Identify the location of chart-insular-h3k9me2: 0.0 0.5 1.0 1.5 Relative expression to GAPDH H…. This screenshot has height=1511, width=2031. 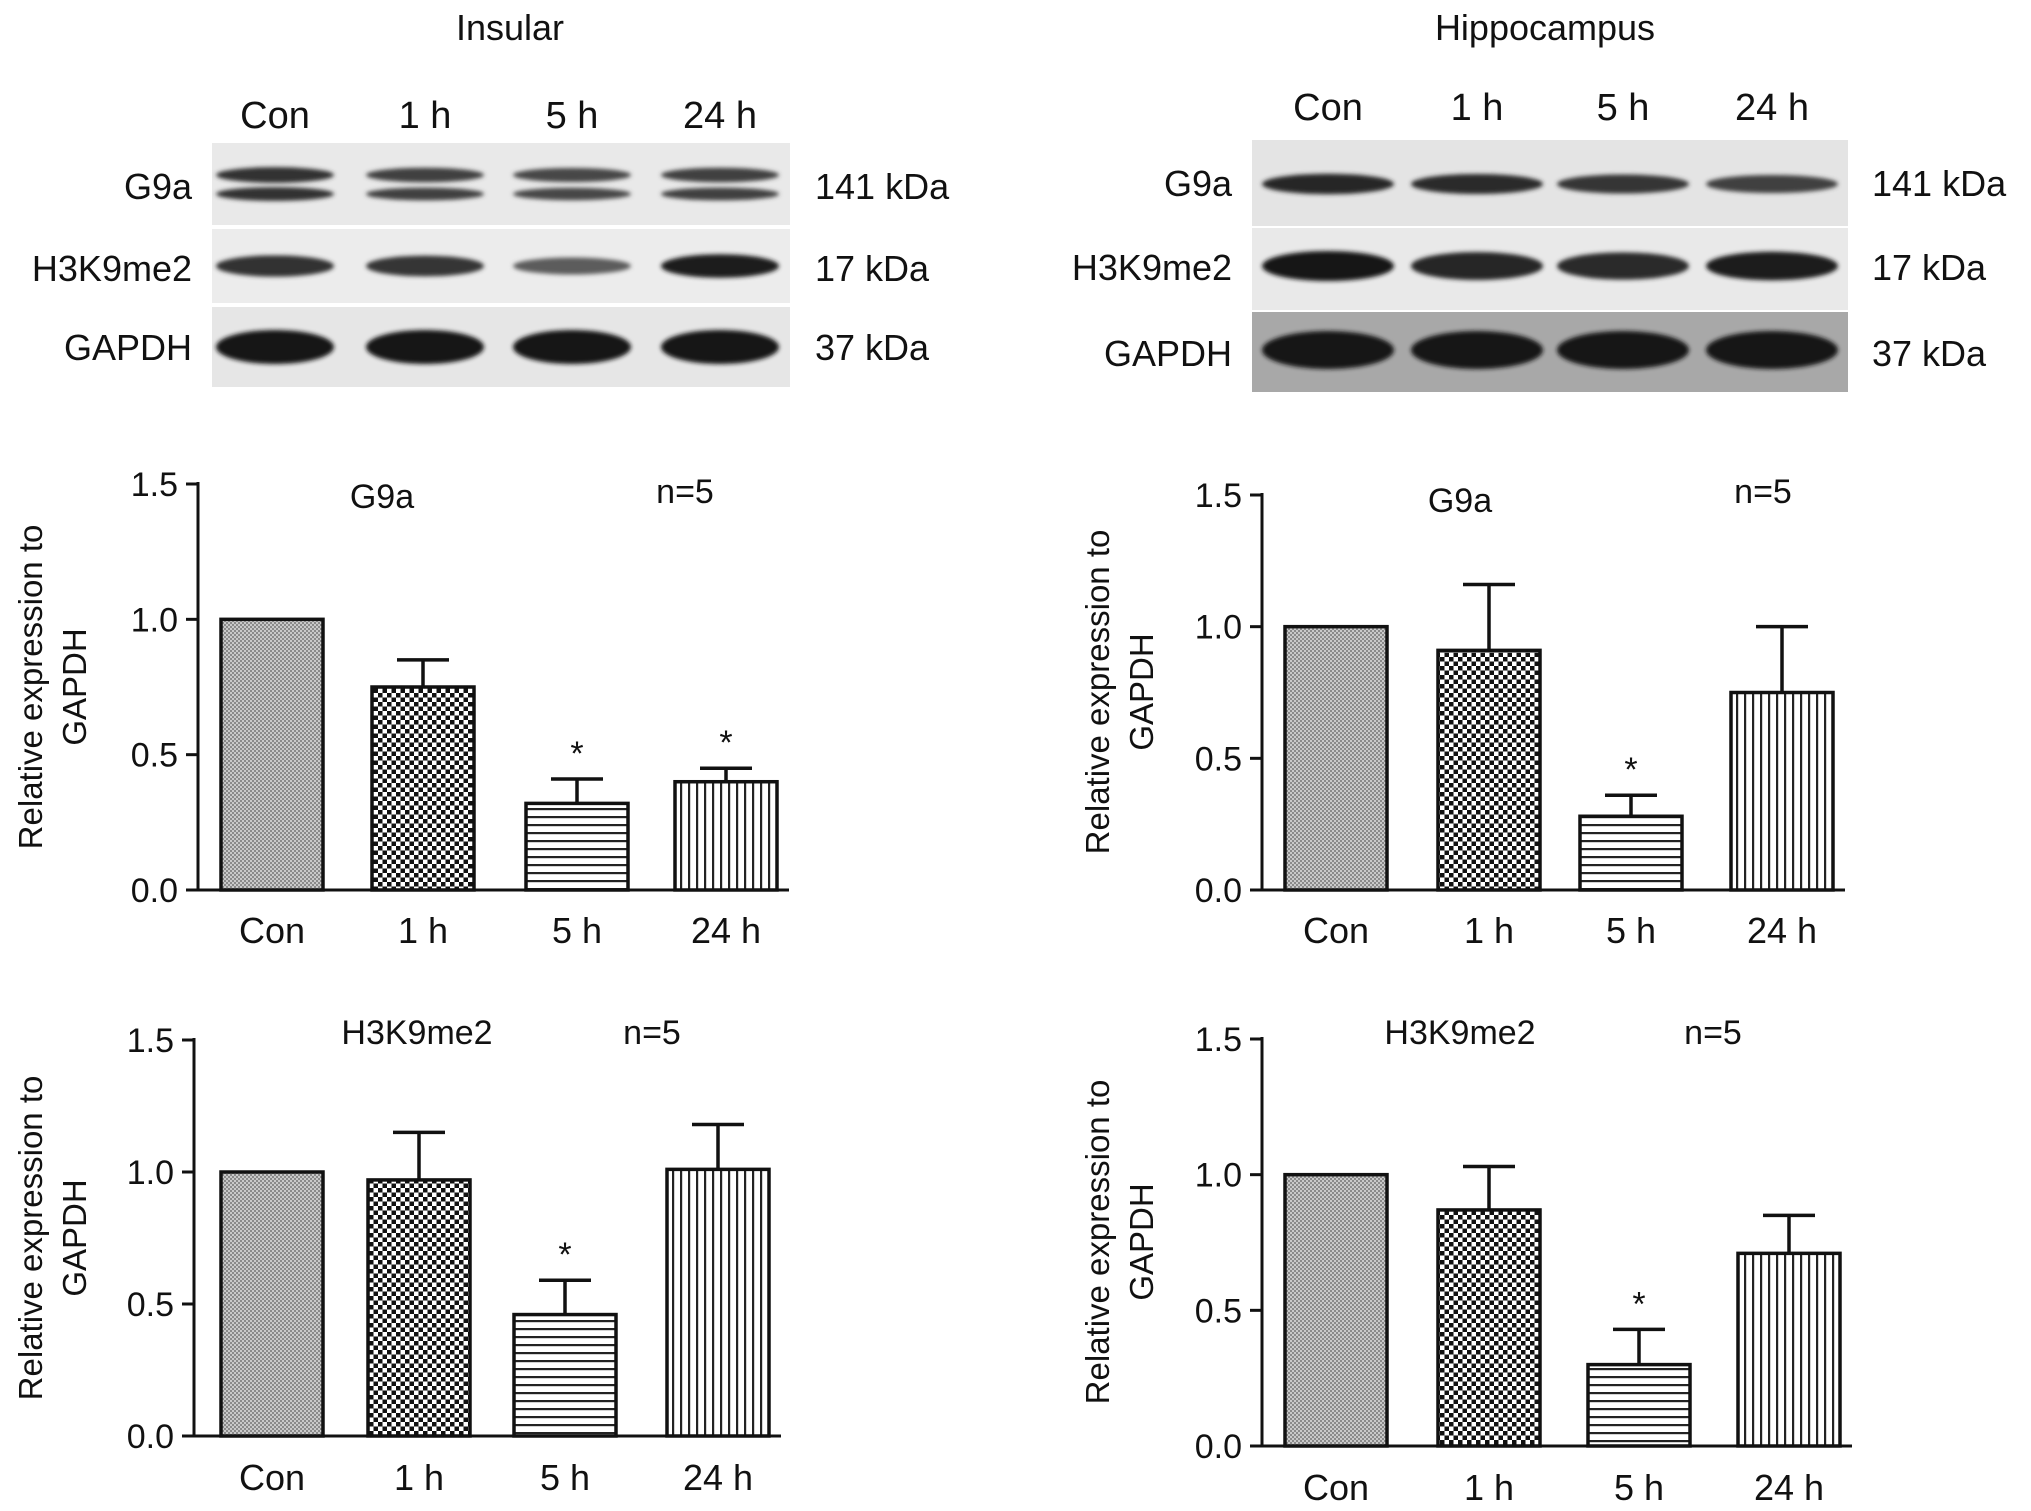
(396, 1256).